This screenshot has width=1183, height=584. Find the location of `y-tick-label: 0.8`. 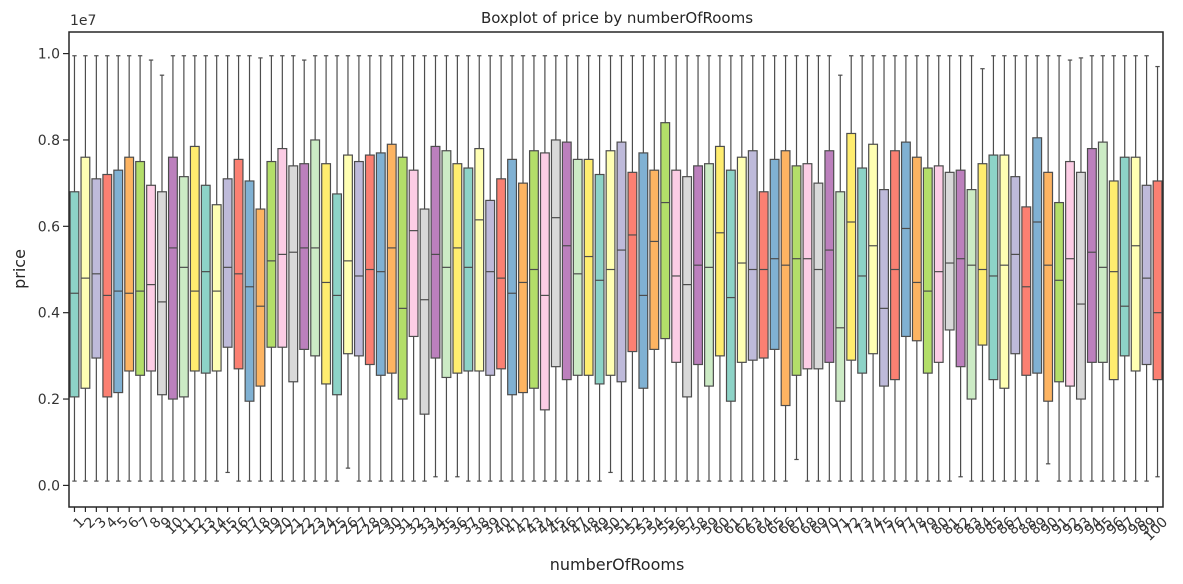

y-tick-label: 0.8 is located at coordinates (49, 141).